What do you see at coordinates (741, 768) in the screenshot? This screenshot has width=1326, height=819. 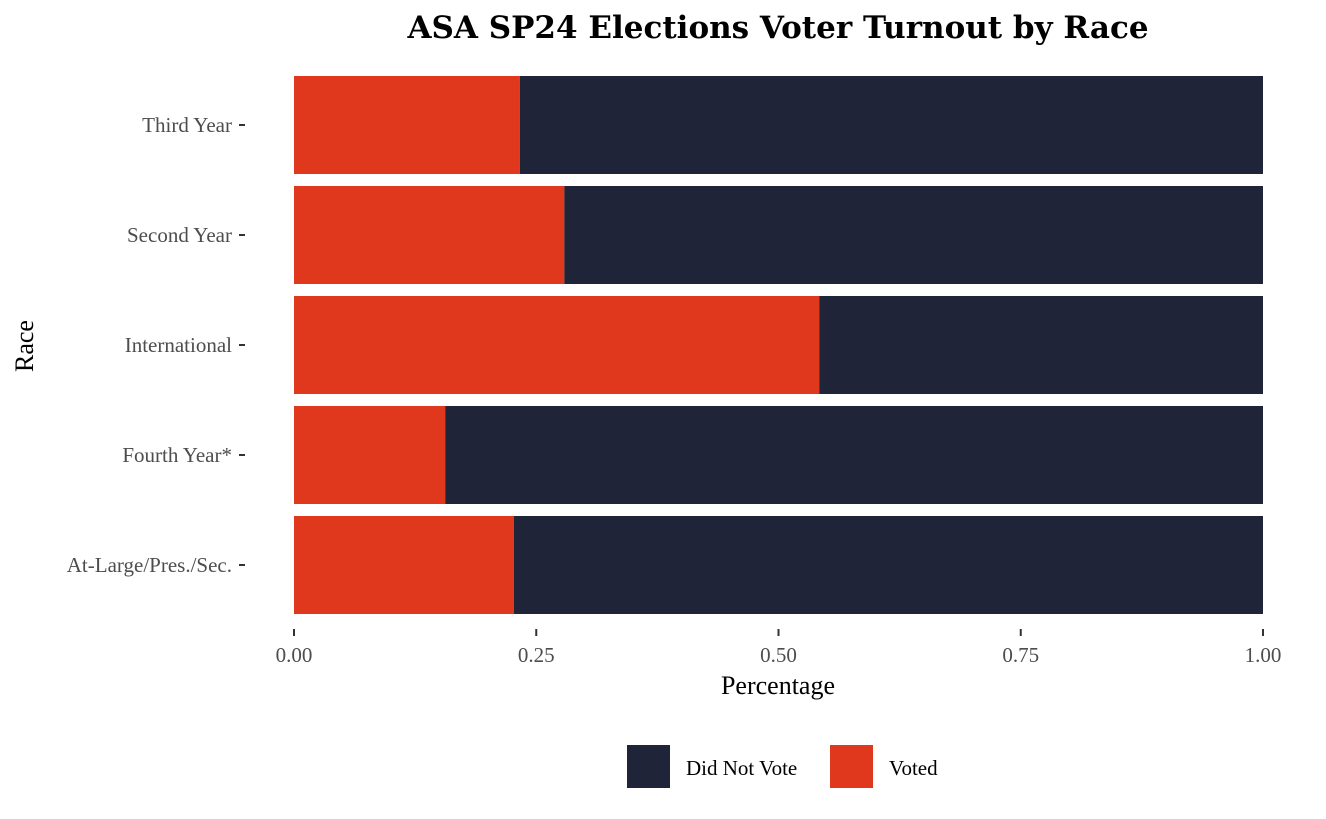 I see `legend-label: Did Not Vote` at bounding box center [741, 768].